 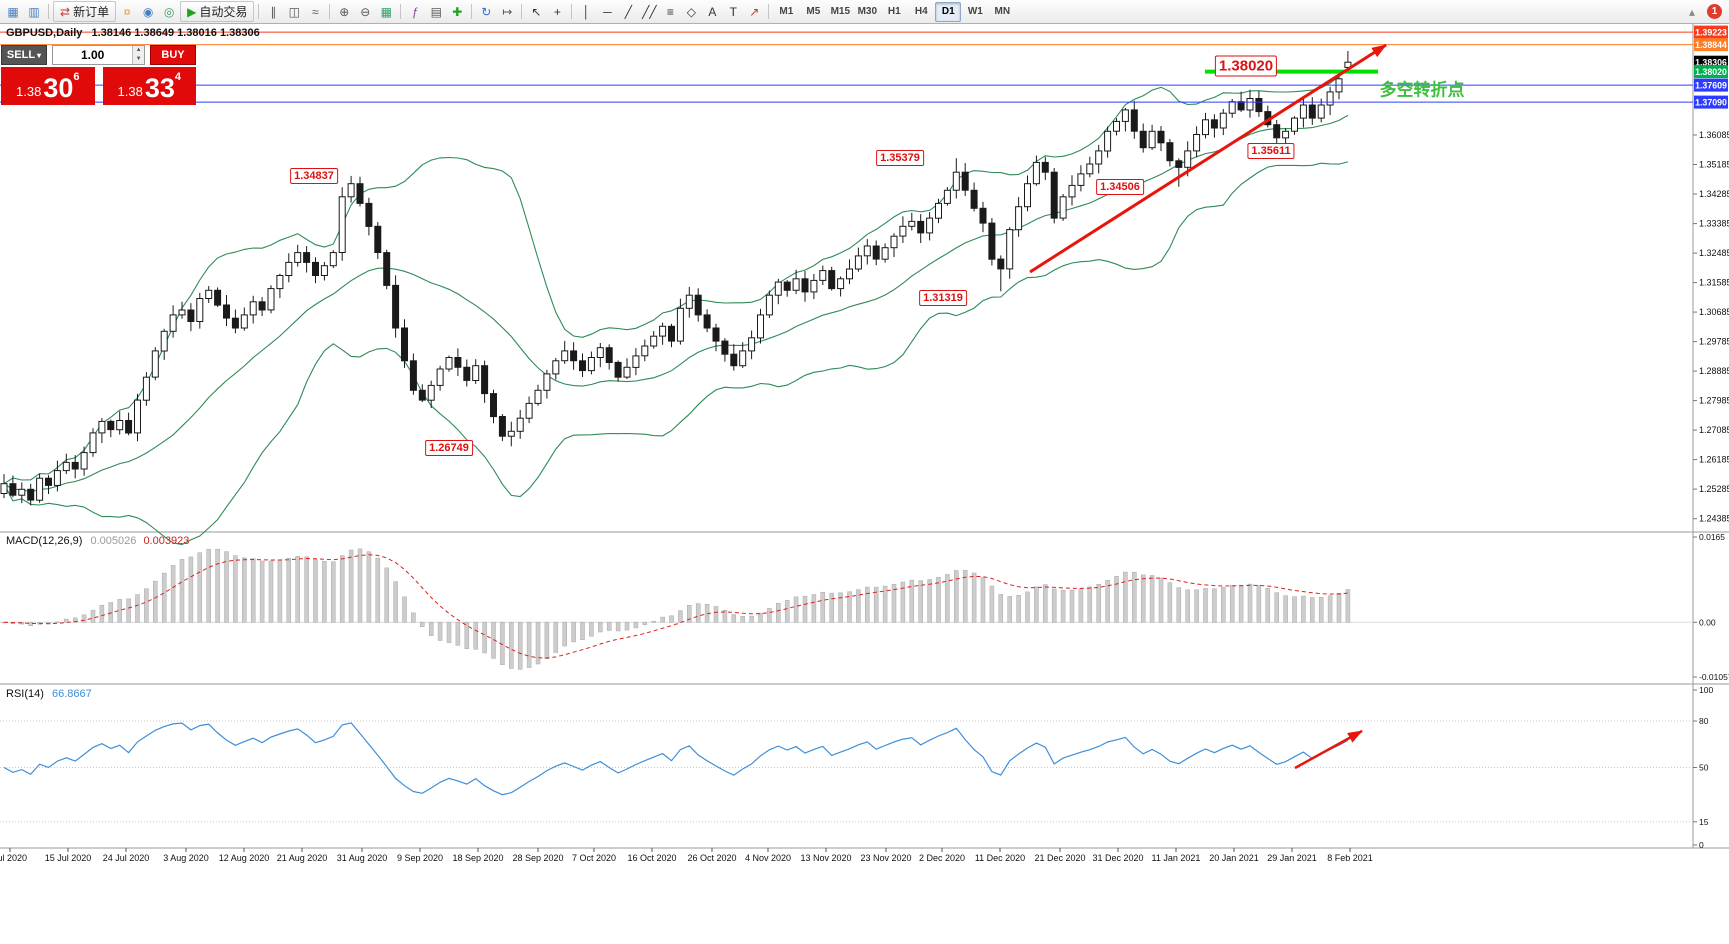 What do you see at coordinates (943, 298) in the screenshot?
I see `price-annotation: 1.31319` at bounding box center [943, 298].